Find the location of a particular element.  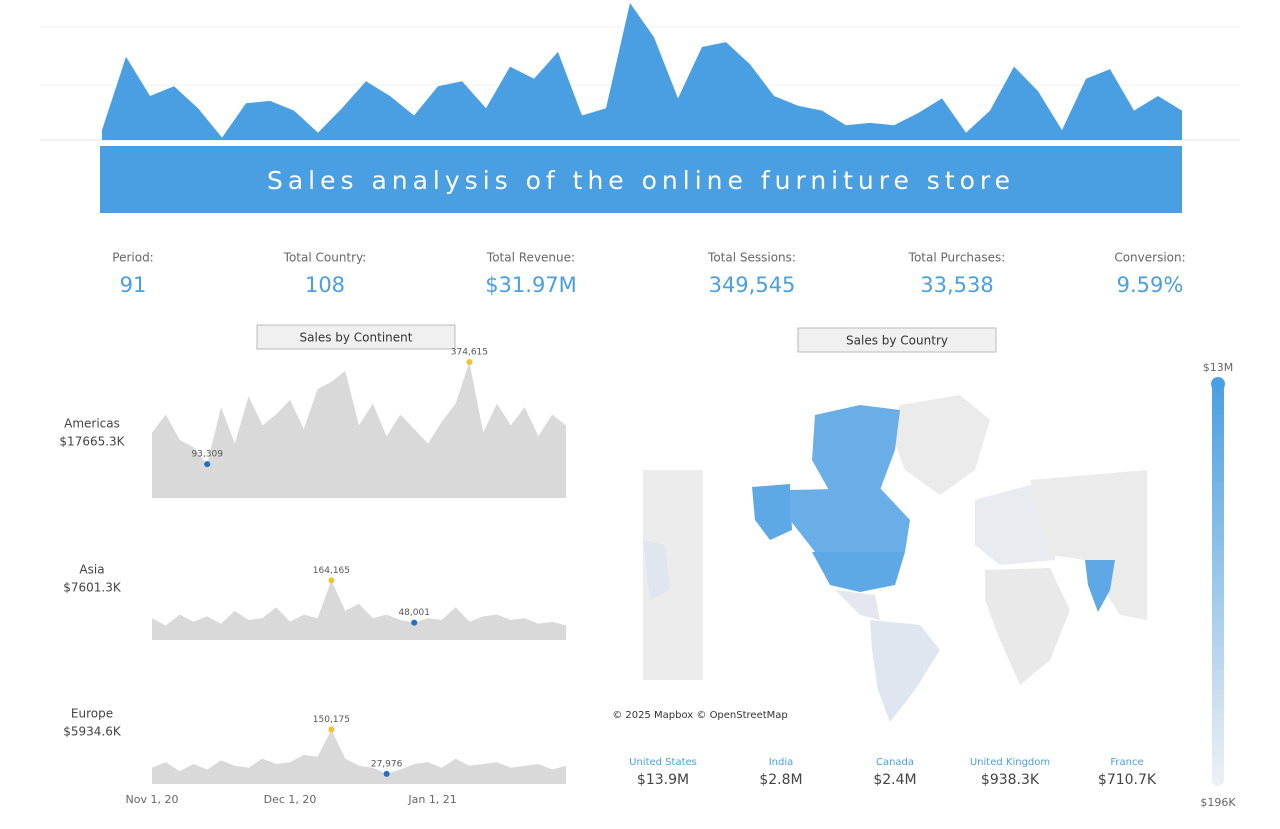

value-label: 93,309 is located at coordinates (207, 455).